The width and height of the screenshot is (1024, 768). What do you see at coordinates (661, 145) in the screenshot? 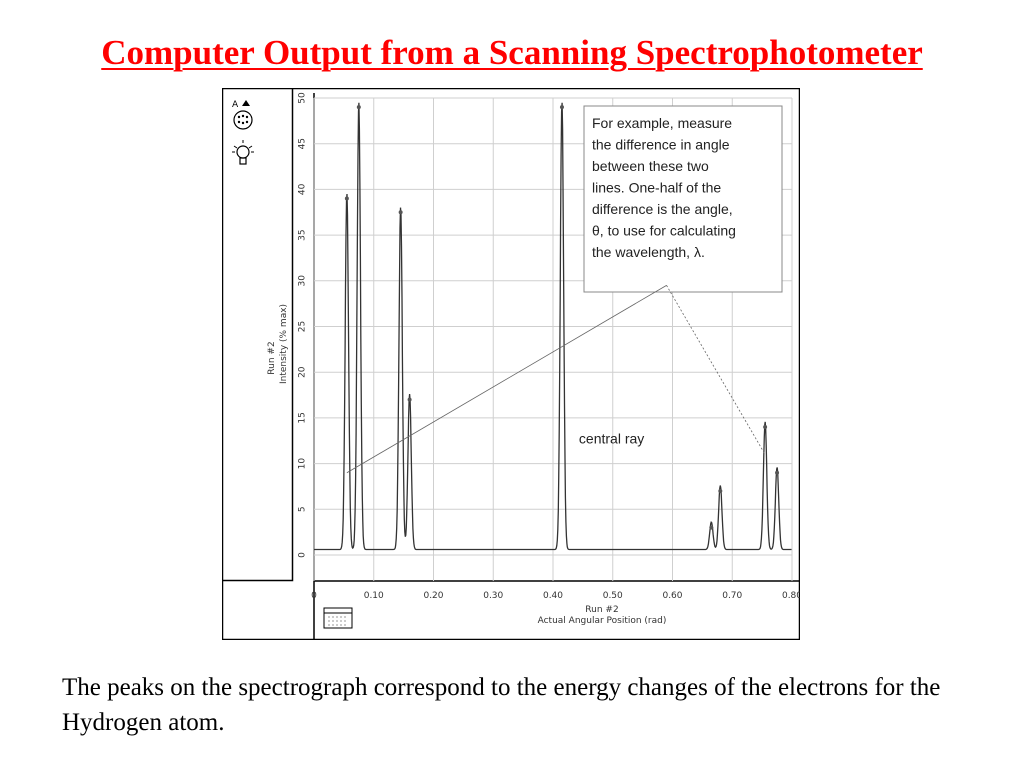
I see `annotation-line: the difference in angle` at bounding box center [661, 145].